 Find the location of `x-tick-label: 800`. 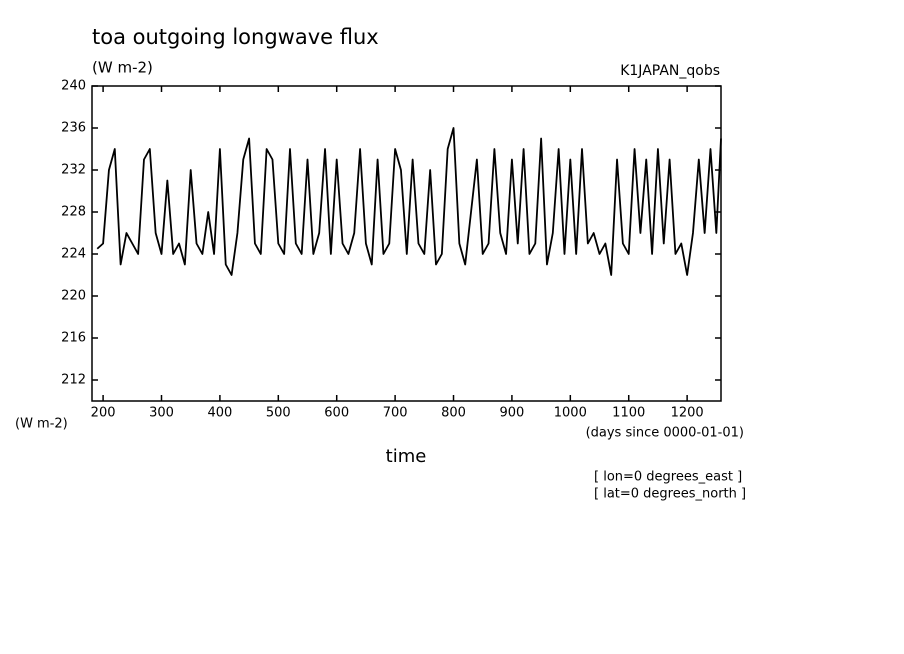

x-tick-label: 800 is located at coordinates (453, 413).